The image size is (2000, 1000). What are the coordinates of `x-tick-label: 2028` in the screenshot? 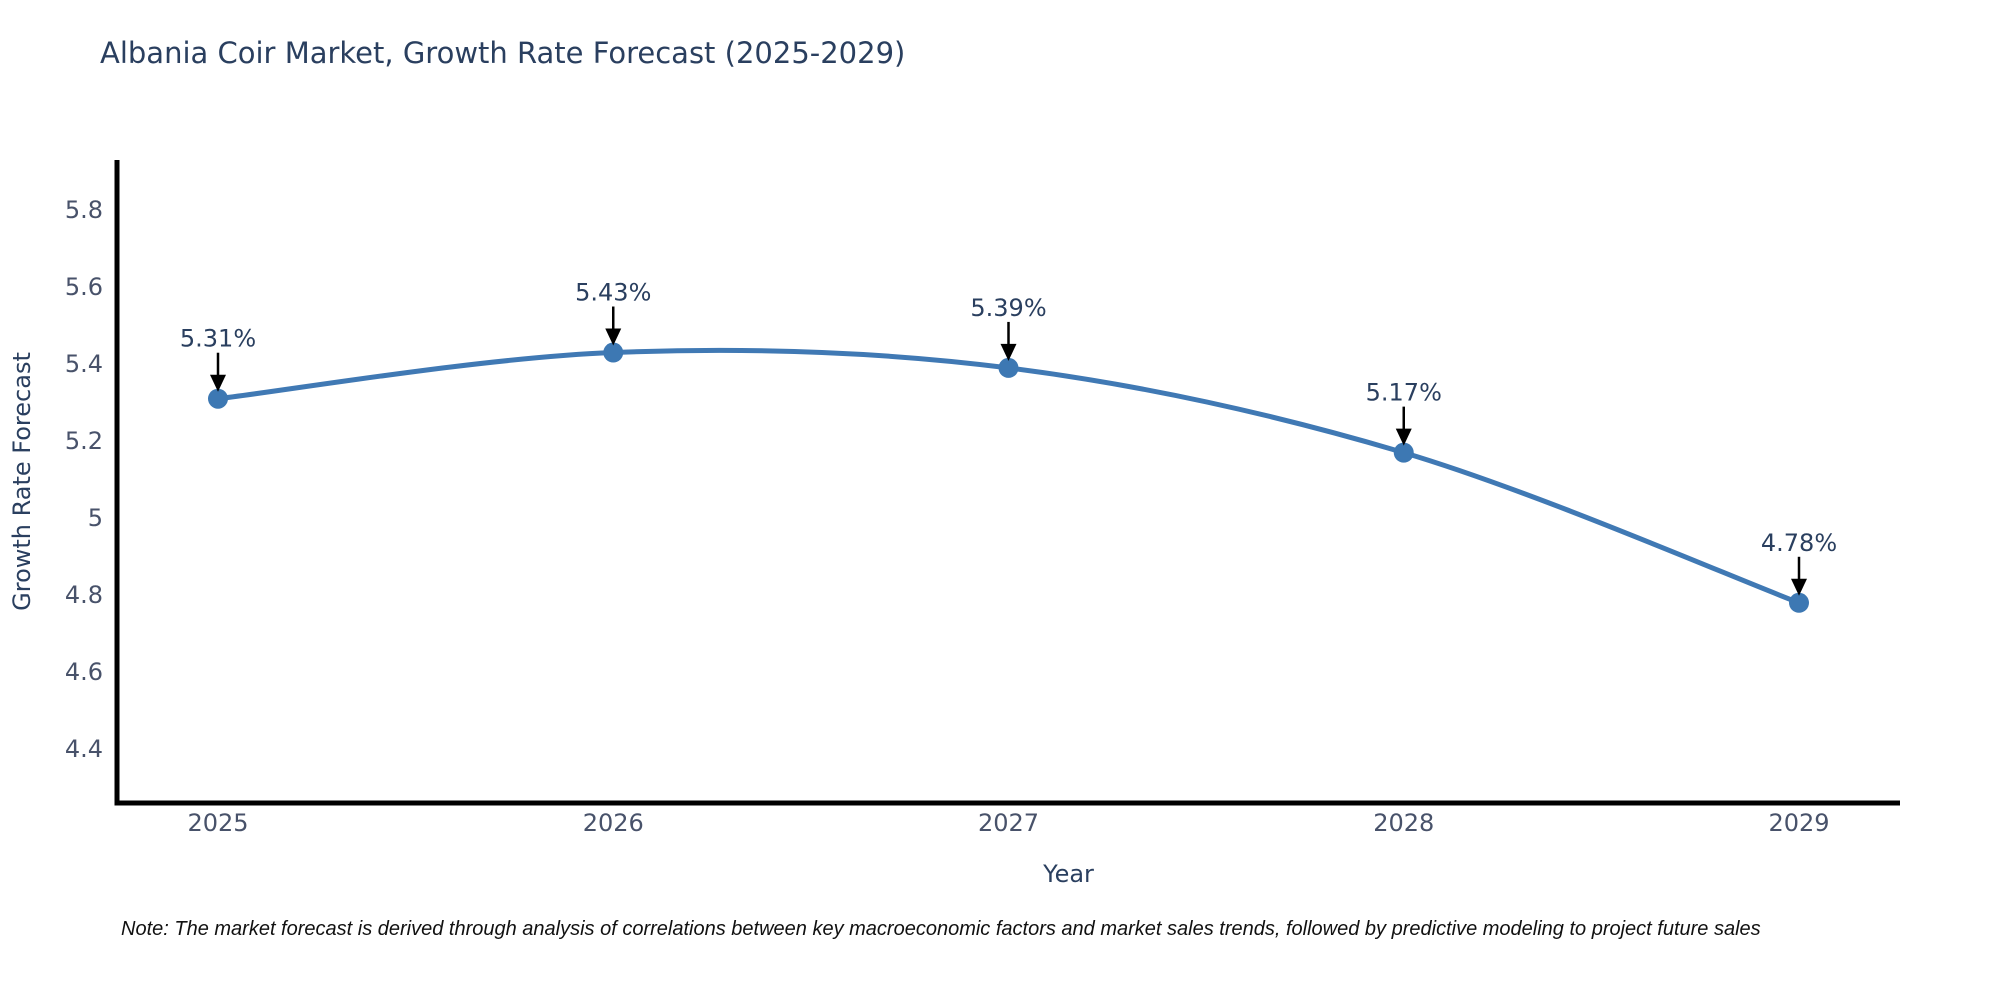 It's located at (1403, 823).